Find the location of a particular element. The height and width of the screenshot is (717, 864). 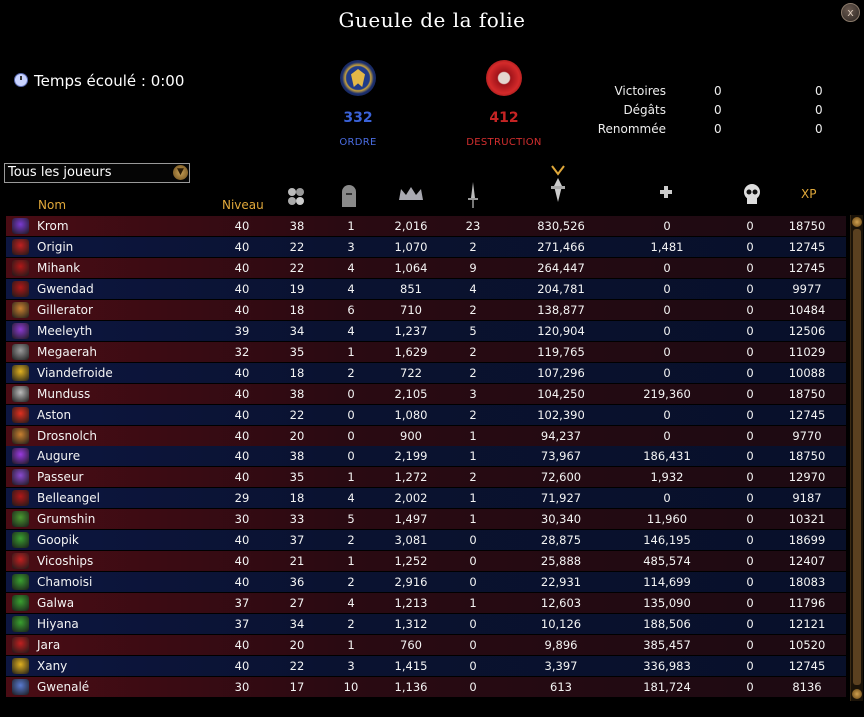

table-row: Megaerah 32 35 1 1,629 2 119,765 0 0 11029 is located at coordinates (426, 351).